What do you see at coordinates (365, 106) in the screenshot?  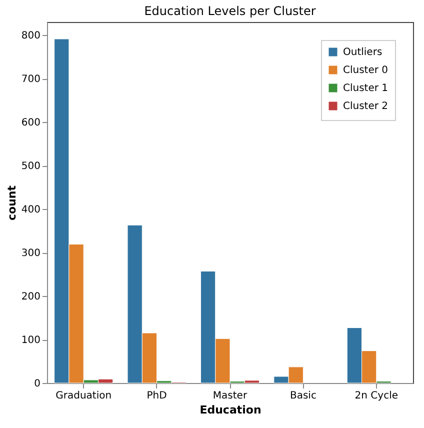 I see `legend-label: Cluster 2` at bounding box center [365, 106].